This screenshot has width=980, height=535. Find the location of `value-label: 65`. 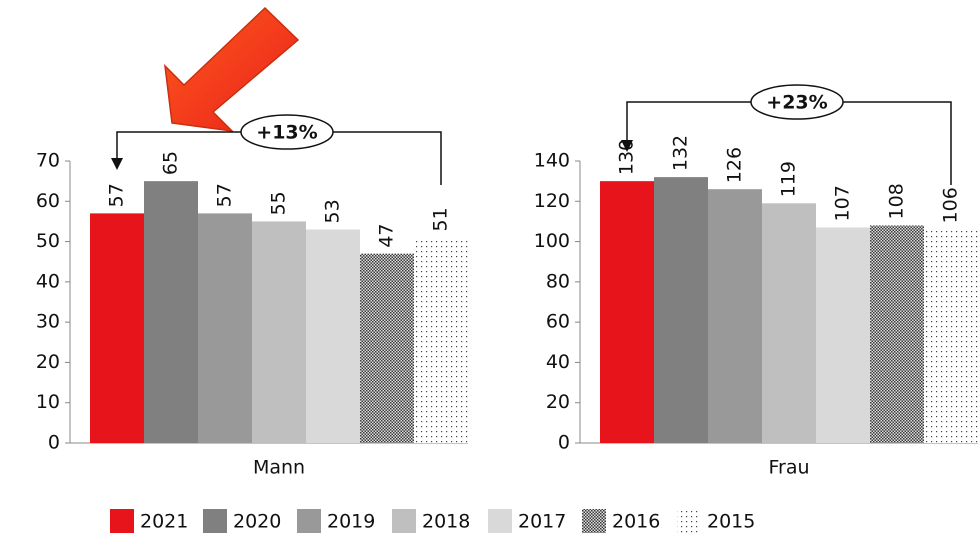

value-label: 65 is located at coordinates (171, 163).